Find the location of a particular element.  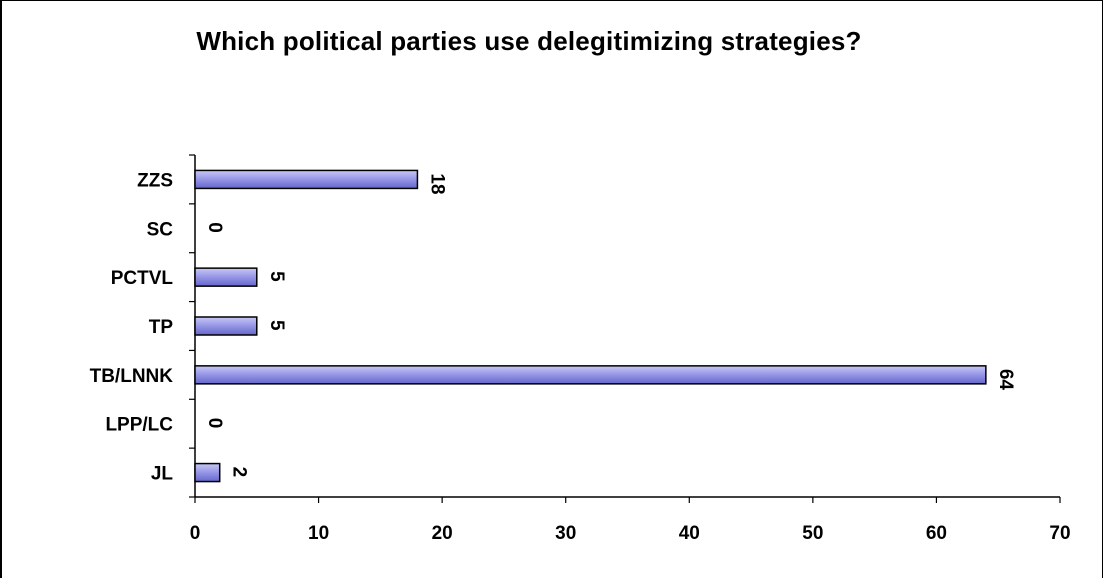

x-tick-label-0: 0 is located at coordinates (195, 533).